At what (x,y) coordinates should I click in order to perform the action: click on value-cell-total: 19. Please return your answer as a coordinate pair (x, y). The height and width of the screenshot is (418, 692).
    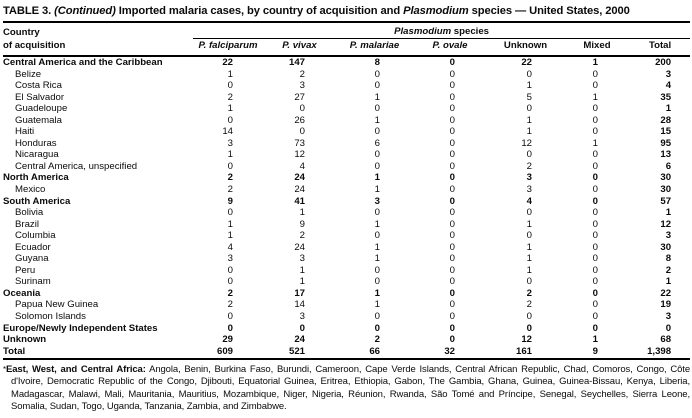
    Looking at the image, I should click on (666, 305).